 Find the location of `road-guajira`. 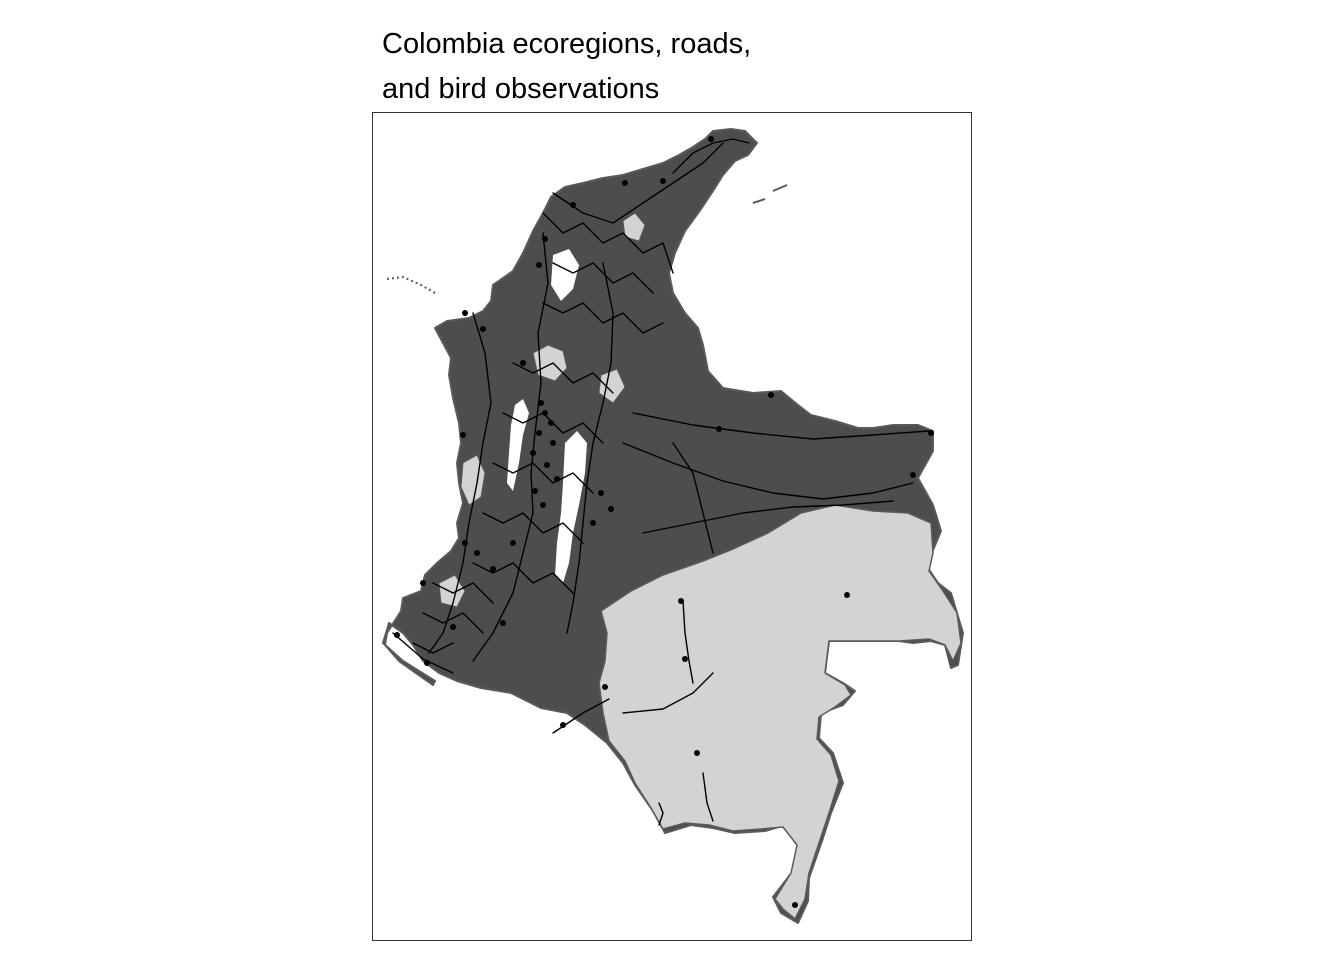

road-guajira is located at coordinates (711, 156).